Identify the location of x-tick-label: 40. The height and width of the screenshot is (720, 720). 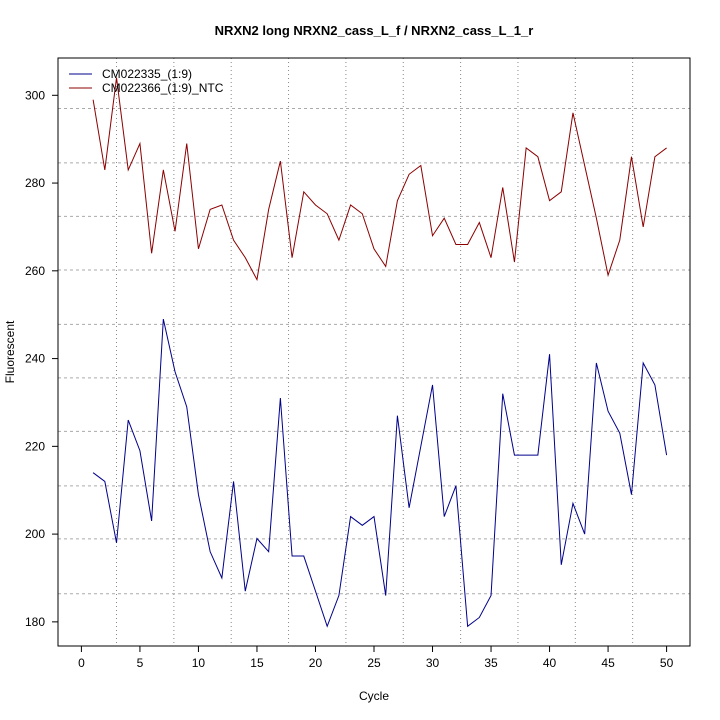
(550, 663).